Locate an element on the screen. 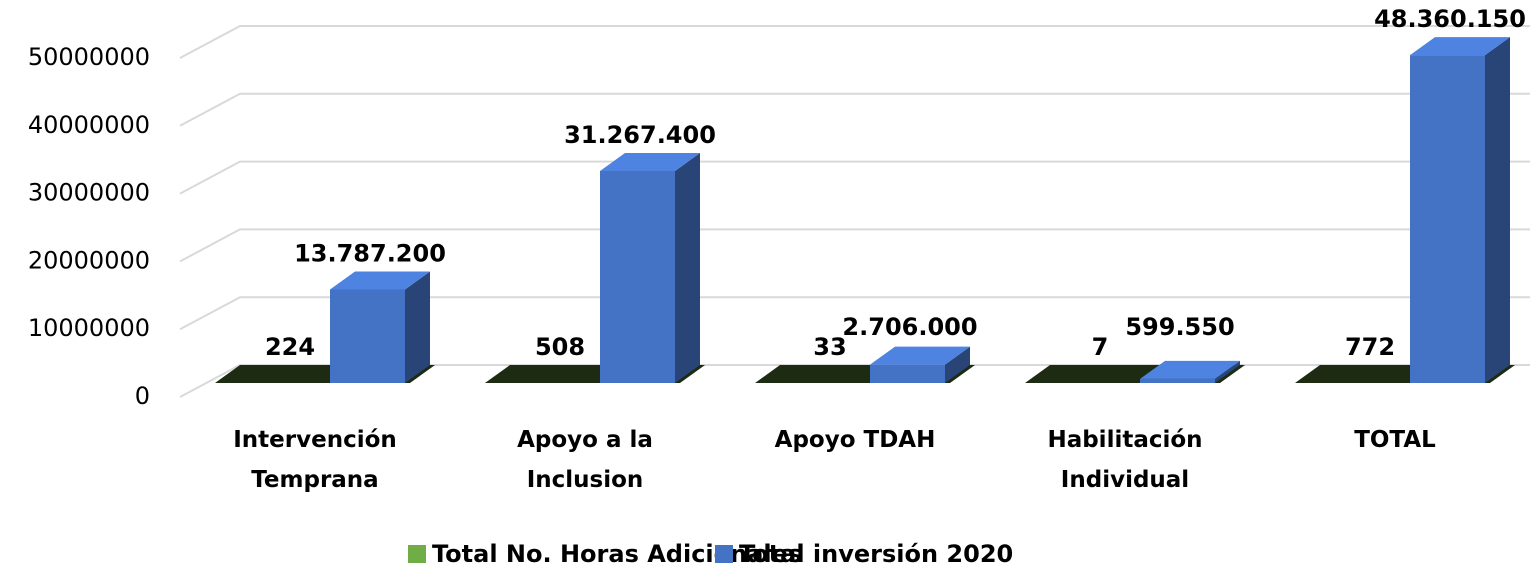 The height and width of the screenshot is (574, 1530). y-tick-label: 20000000 is located at coordinates (89, 260).